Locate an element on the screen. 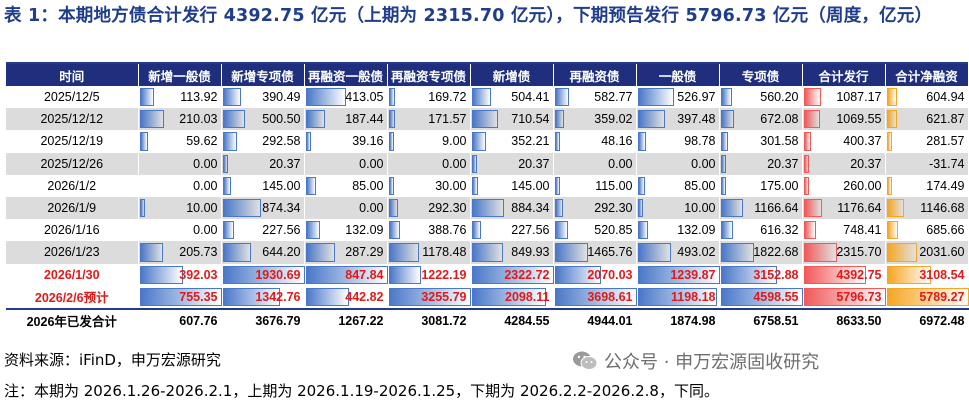 Image resolution: width=969 pixels, height=405 pixels. value-text: 874.34 is located at coordinates (281, 208).